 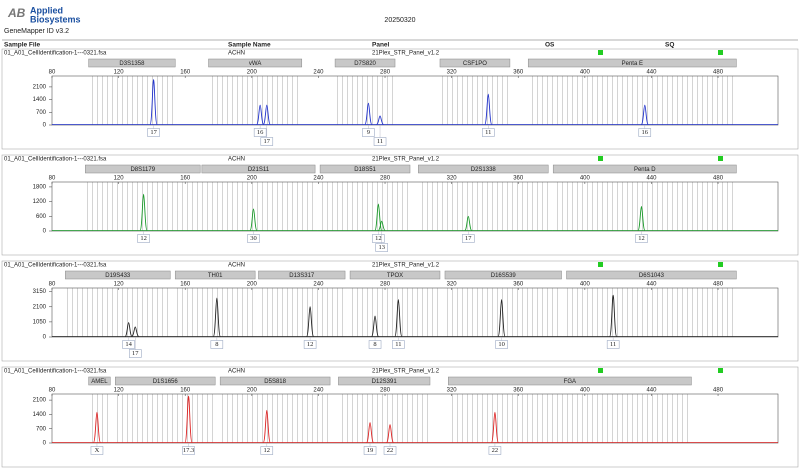 I want to click on marker-name: D6S1043, so click(x=652, y=276).